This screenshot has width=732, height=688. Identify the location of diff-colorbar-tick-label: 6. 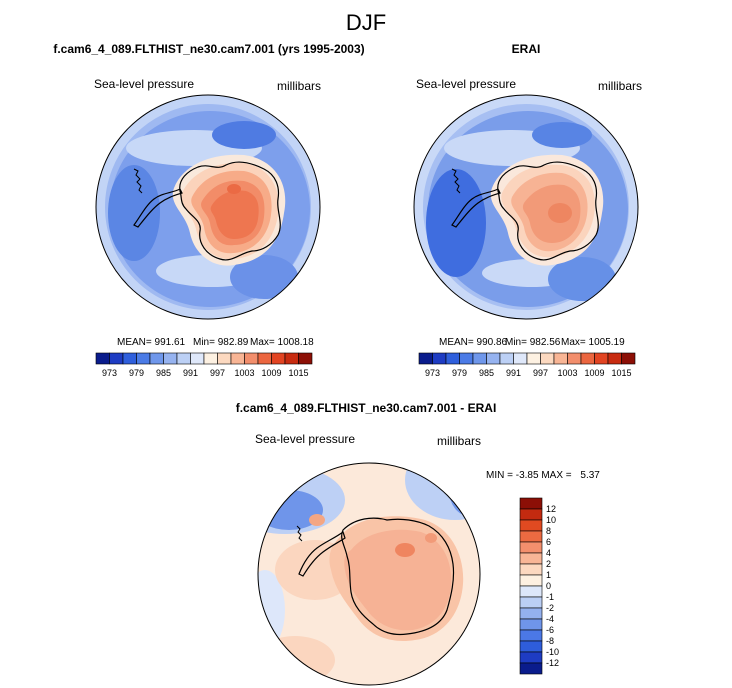
(548, 542).